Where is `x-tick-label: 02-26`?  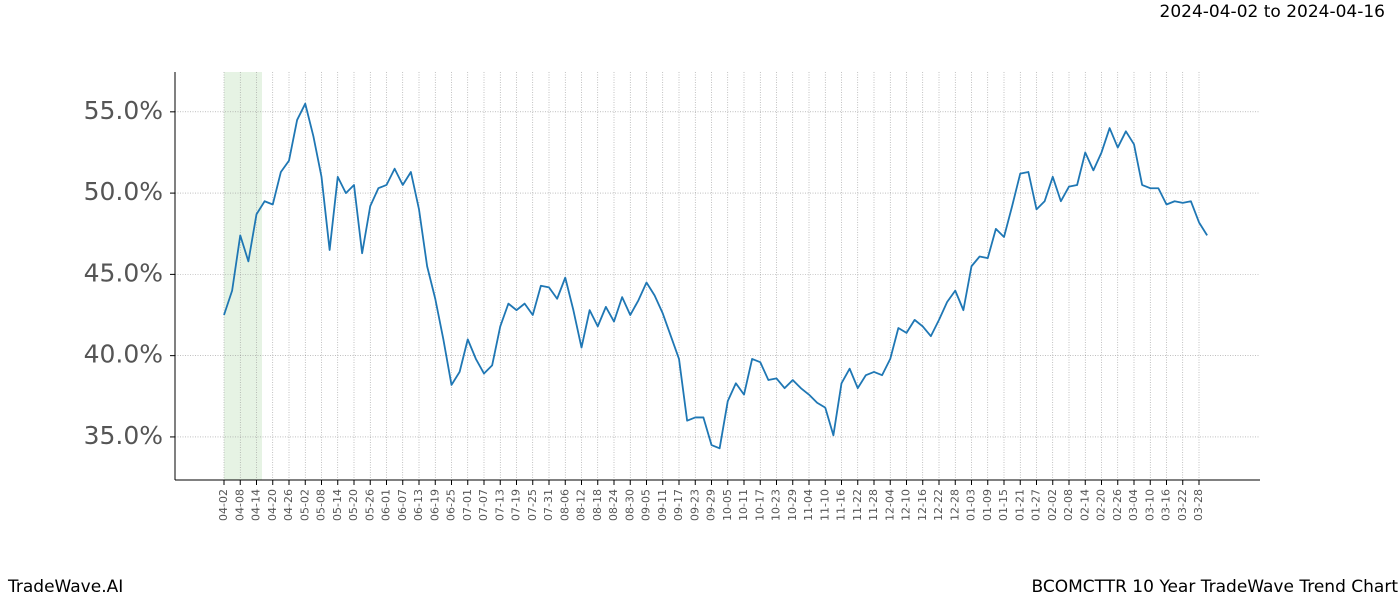
x-tick-label: 02-26 is located at coordinates (1117, 505).